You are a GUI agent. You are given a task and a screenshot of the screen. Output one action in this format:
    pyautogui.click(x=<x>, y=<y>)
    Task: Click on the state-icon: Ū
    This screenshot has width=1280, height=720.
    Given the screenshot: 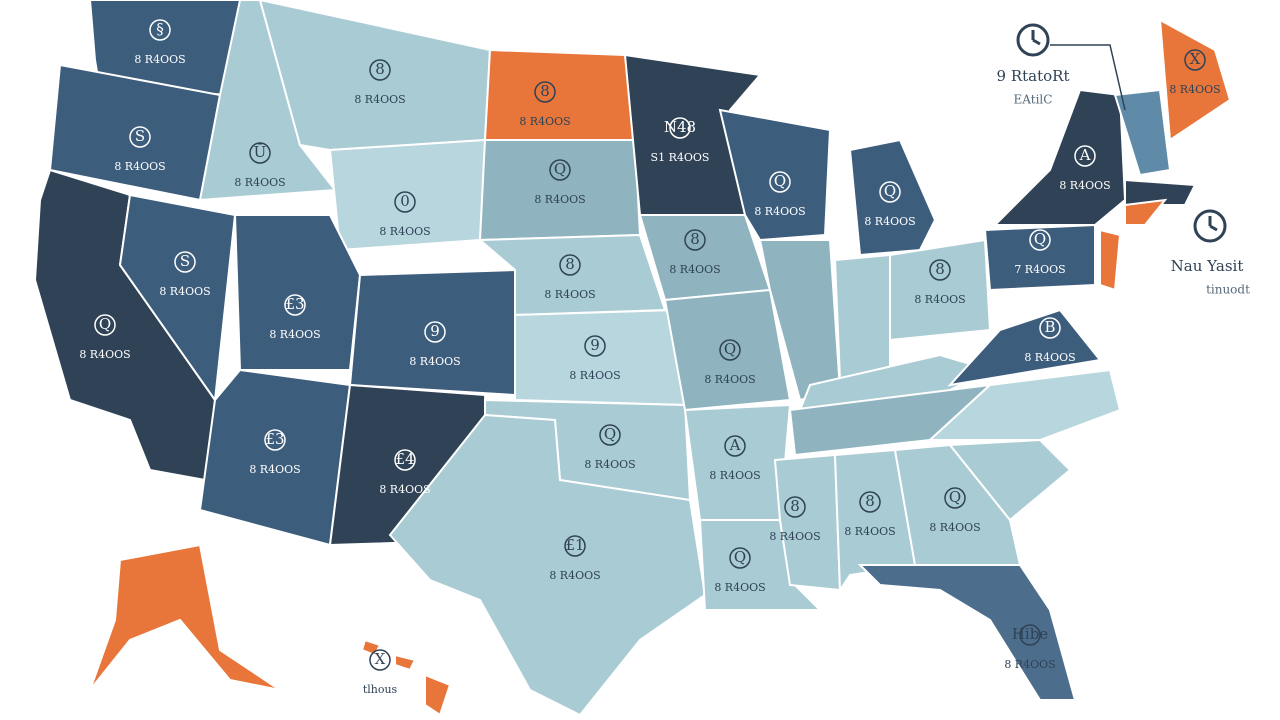 What is the action you would take?
    pyautogui.click(x=260, y=152)
    